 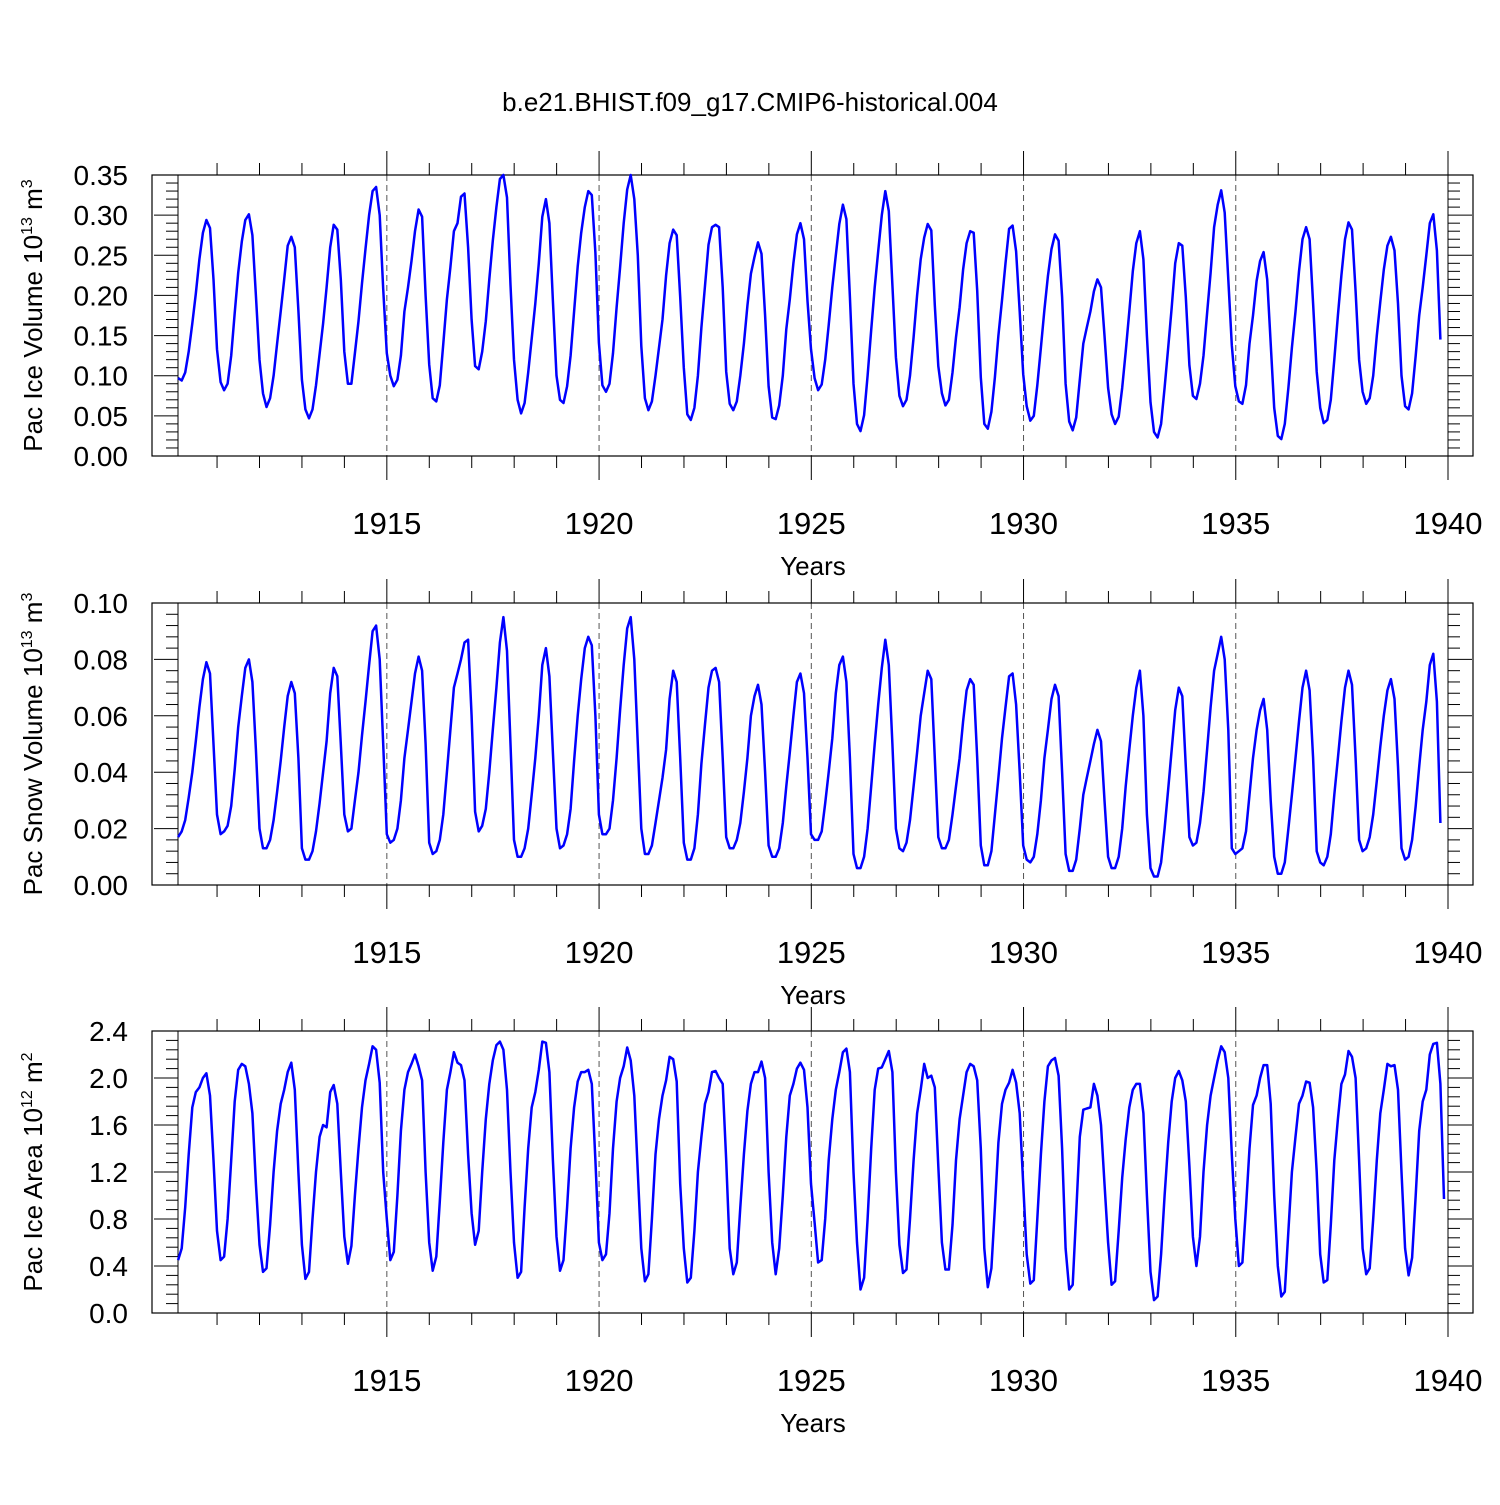 What do you see at coordinates (27, 1056) in the screenshot?
I see `y-axis-label-part: 2` at bounding box center [27, 1056].